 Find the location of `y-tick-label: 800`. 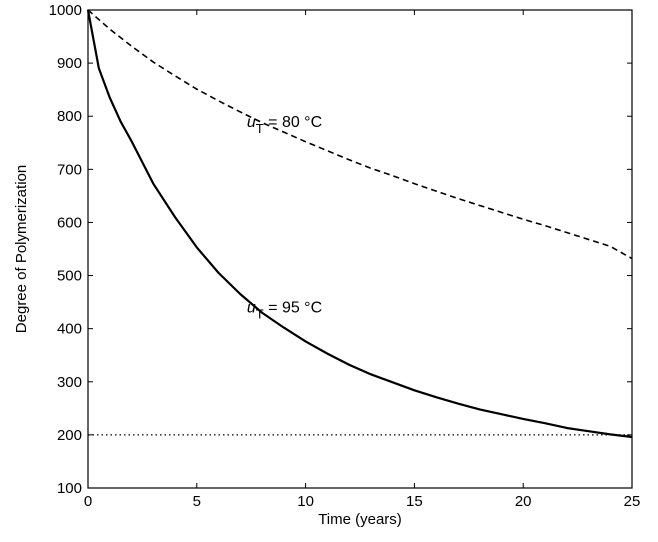

y-tick-label: 800 is located at coordinates (69, 116).